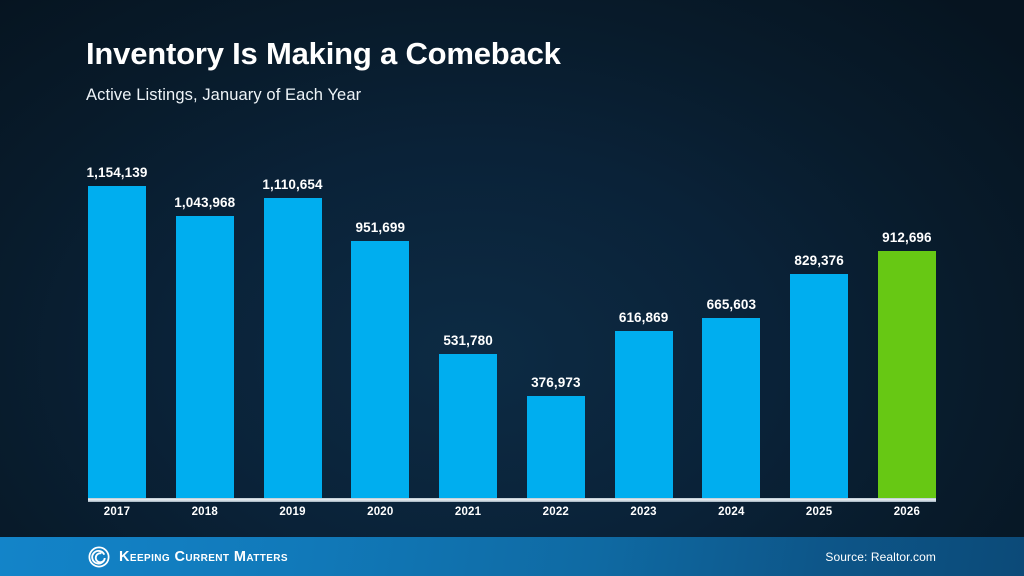  I want to click on bar-slot: 1,154,139, so click(117, 324).